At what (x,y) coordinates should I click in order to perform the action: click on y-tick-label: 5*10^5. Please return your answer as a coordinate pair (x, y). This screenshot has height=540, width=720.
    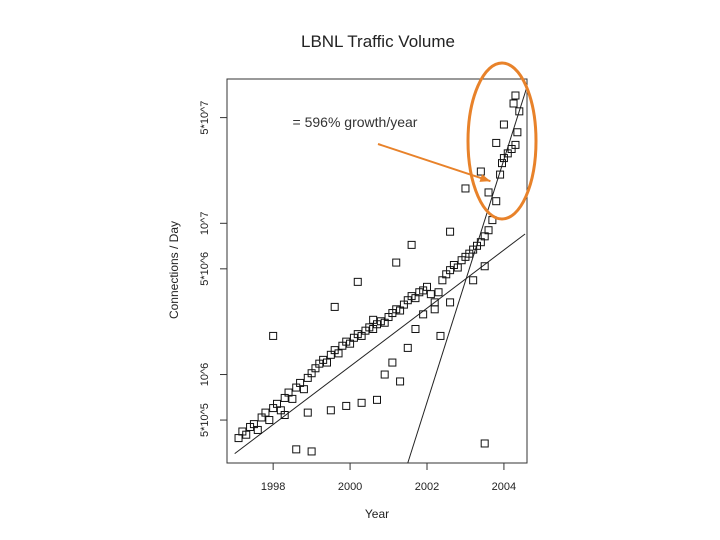
    Looking at the image, I should click on (205, 420).